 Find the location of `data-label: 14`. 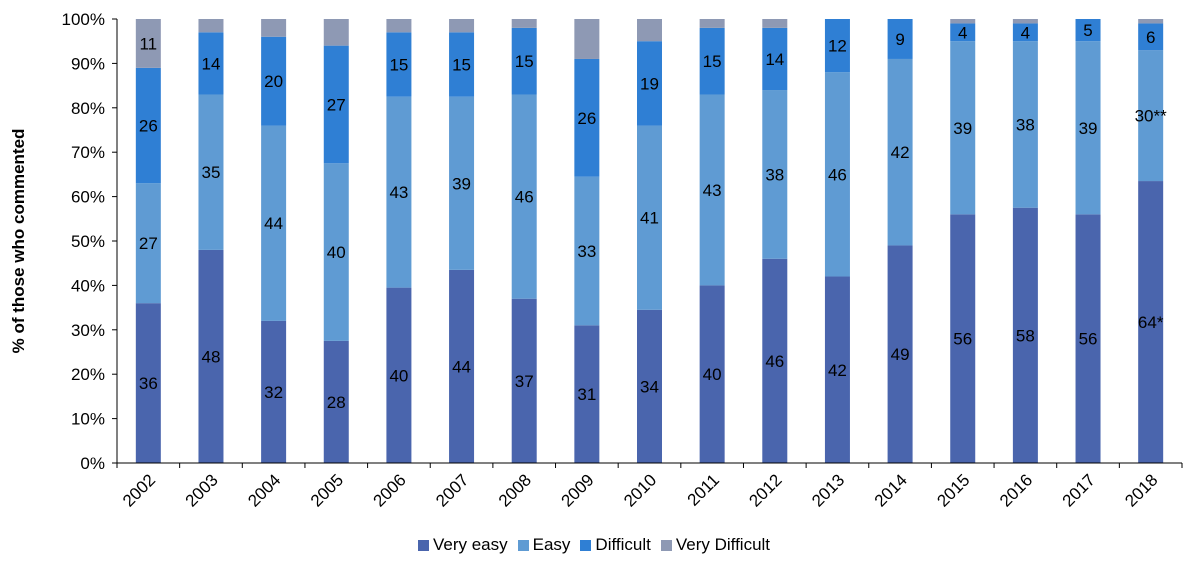

data-label: 14 is located at coordinates (774, 59).